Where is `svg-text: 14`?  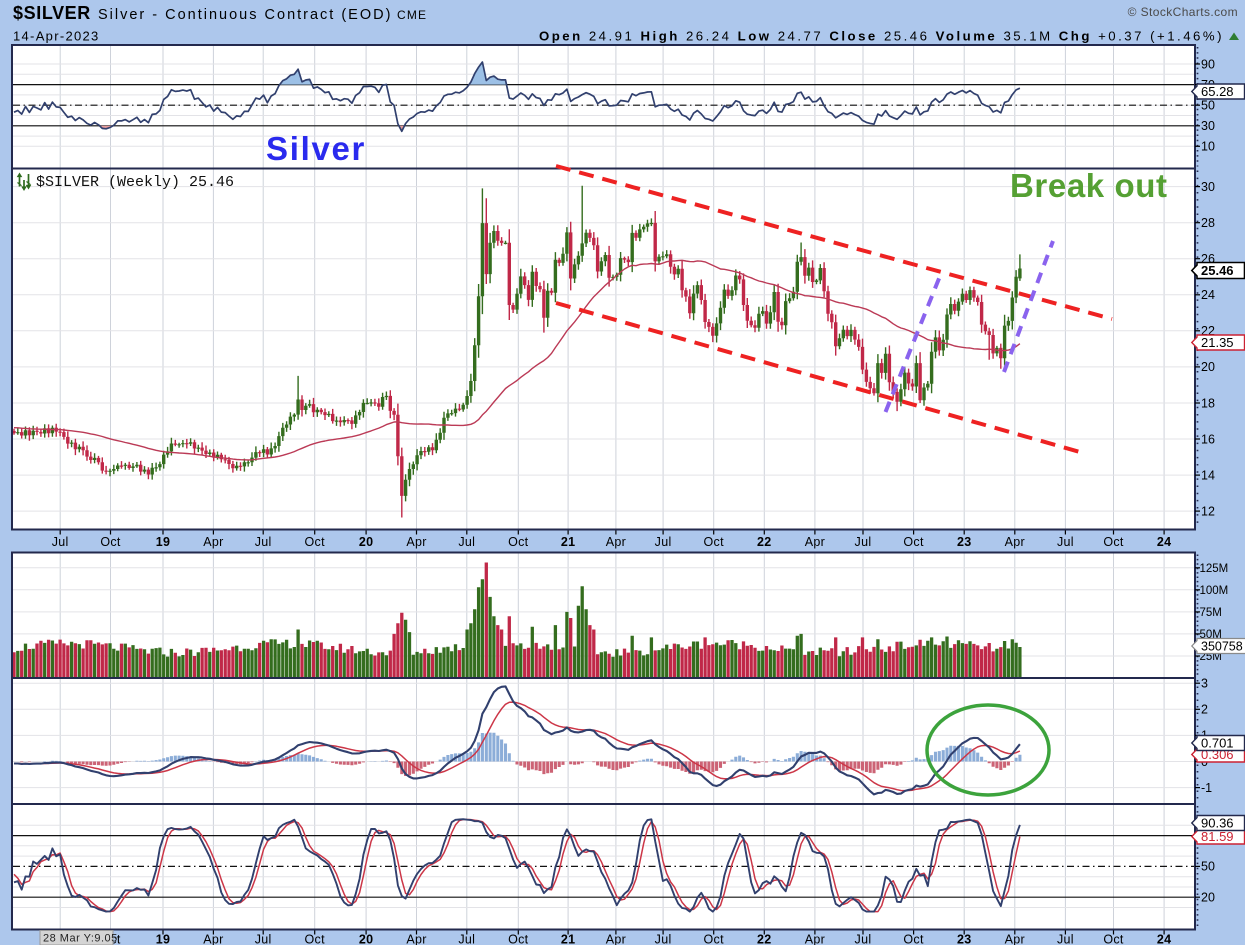 svg-text: 14 is located at coordinates (1208, 475).